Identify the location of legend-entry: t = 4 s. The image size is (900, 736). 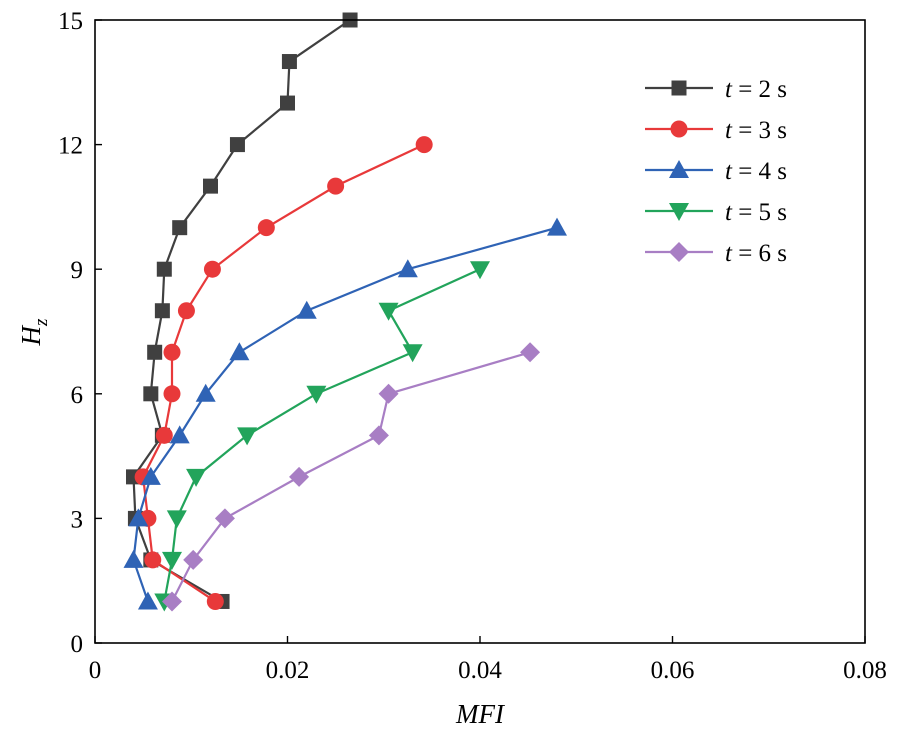
(716, 171).